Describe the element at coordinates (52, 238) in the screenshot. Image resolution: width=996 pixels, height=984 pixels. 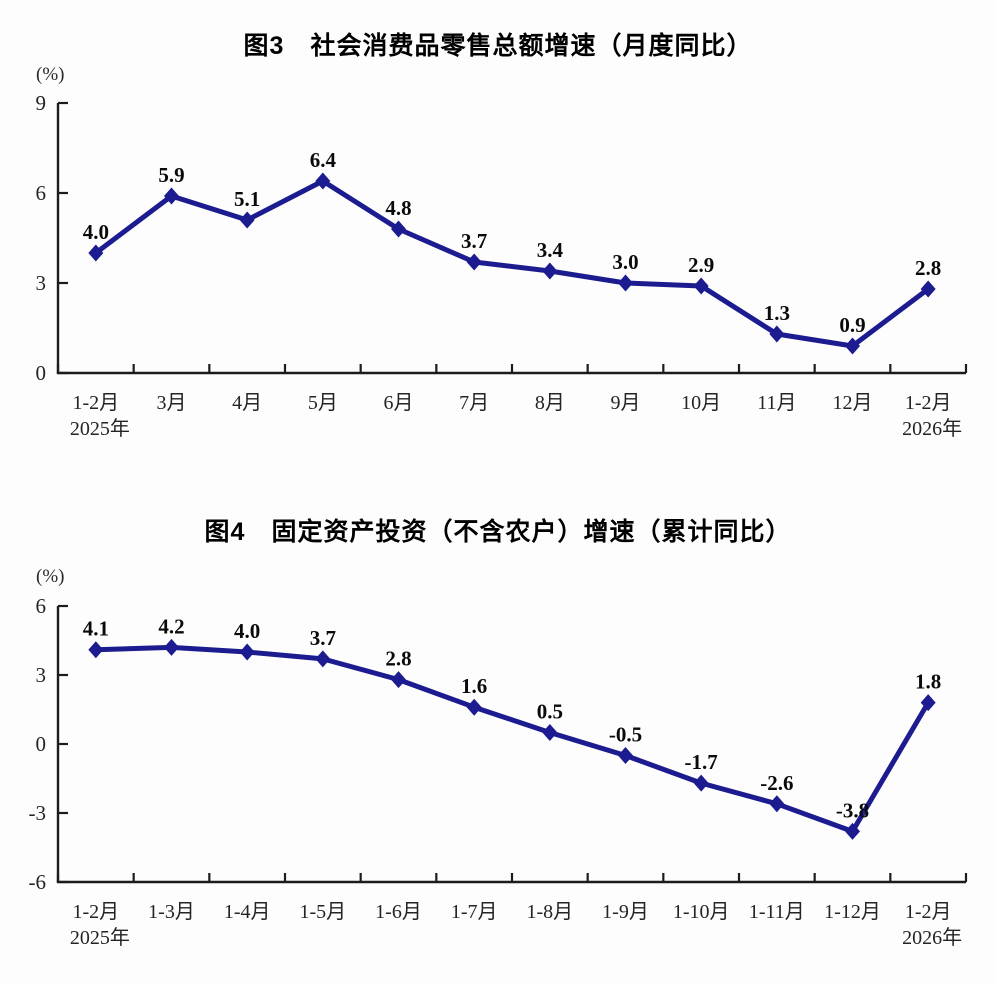
I see `y-axis-ticks: 0 3 6 9` at that location.